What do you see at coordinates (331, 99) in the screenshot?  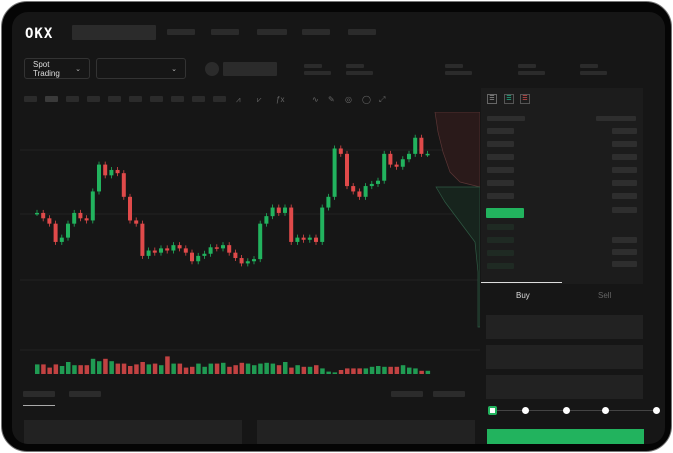 I see `pencil-icon: ✎` at bounding box center [331, 99].